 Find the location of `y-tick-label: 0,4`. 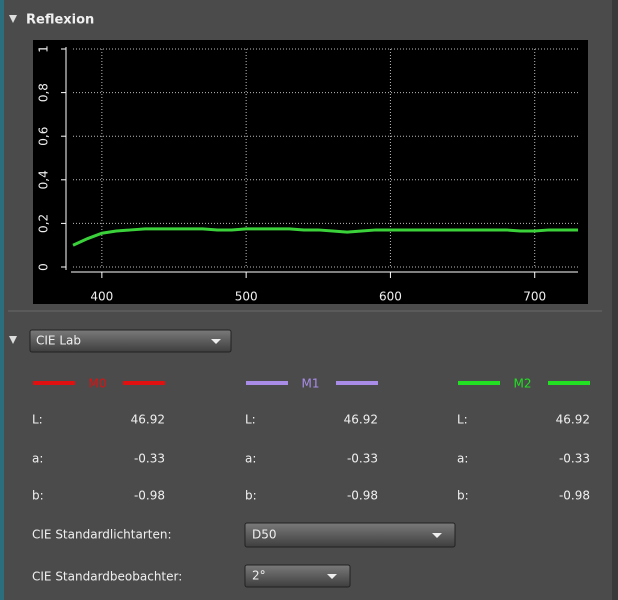

y-tick-label: 0,4 is located at coordinates (44, 179).